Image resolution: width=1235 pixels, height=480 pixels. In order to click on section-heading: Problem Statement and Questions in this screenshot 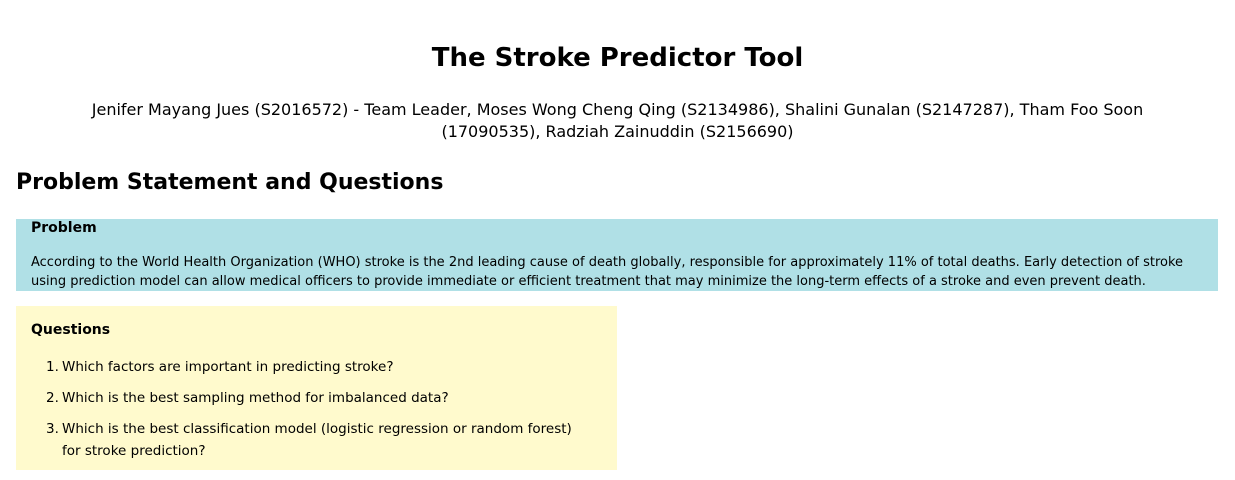, I will do `click(230, 182)`.